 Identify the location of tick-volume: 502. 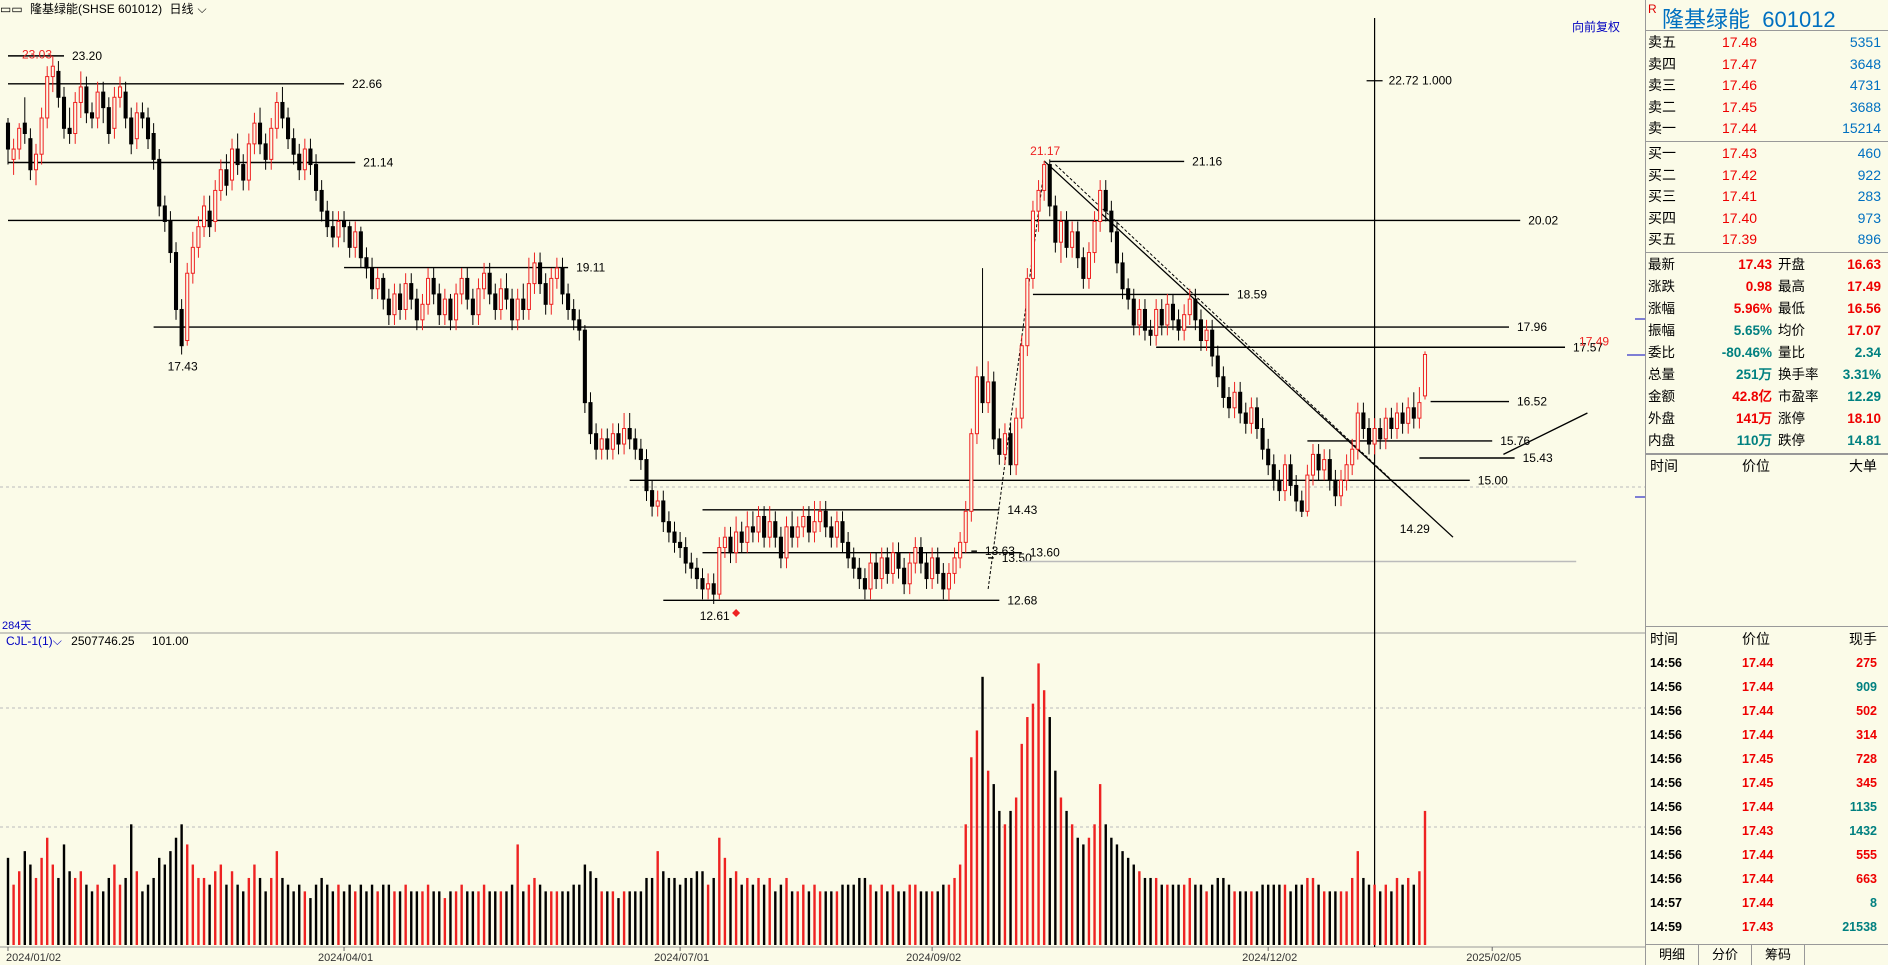
(1866, 711).